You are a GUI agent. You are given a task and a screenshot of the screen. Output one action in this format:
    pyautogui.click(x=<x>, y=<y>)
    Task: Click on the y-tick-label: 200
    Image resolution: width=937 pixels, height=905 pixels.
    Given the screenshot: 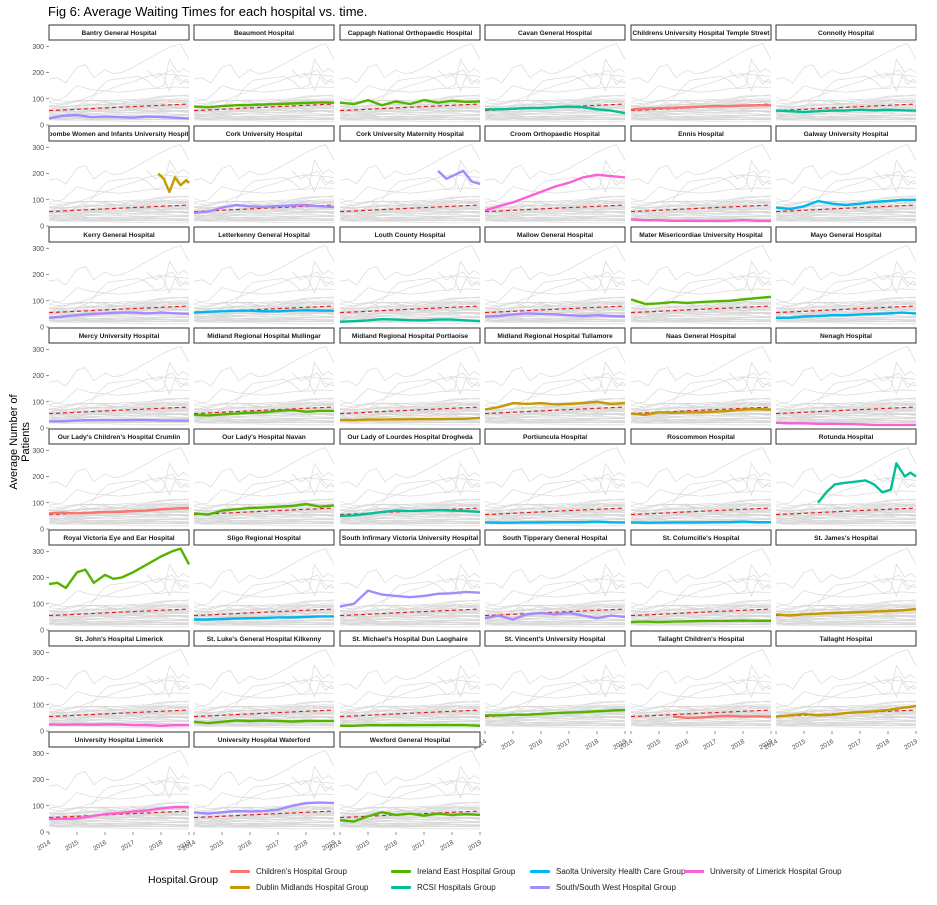 What is the action you would take?
    pyautogui.click(x=38, y=780)
    